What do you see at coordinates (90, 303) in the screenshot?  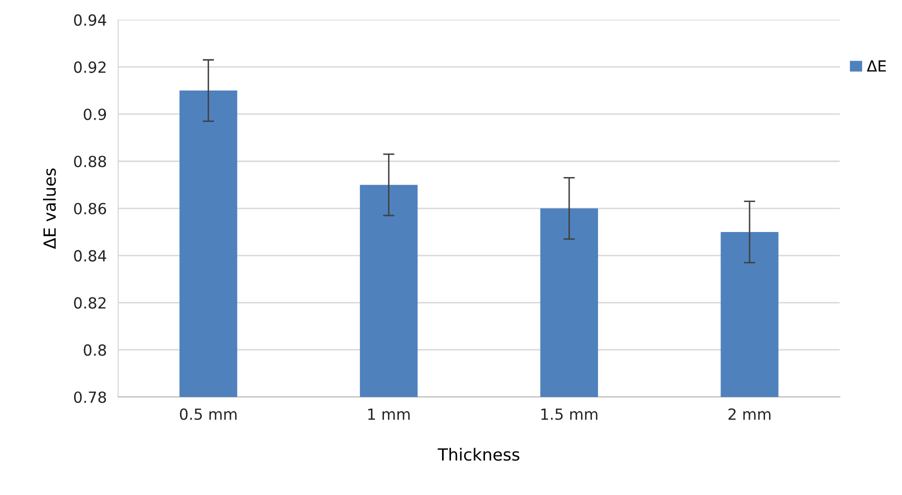 I see `y-tick-label: 0.82` at bounding box center [90, 303].